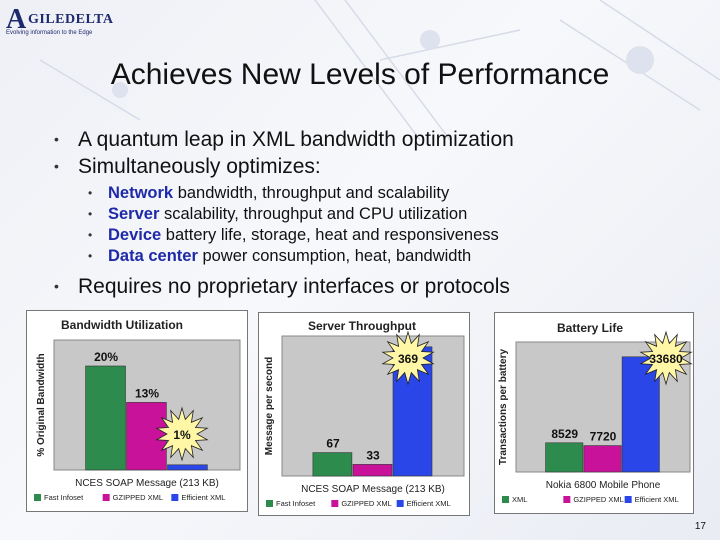 The image size is (720, 540). Describe the element at coordinates (16, 19) in the screenshot. I see `logo-mark: A` at that location.